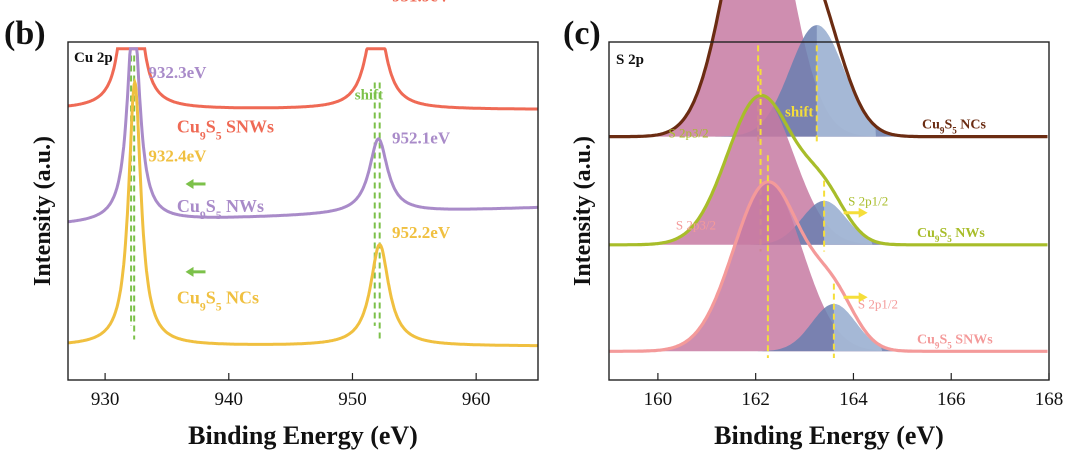  I want to click on peak-label: 932.4eV, so click(177, 156).